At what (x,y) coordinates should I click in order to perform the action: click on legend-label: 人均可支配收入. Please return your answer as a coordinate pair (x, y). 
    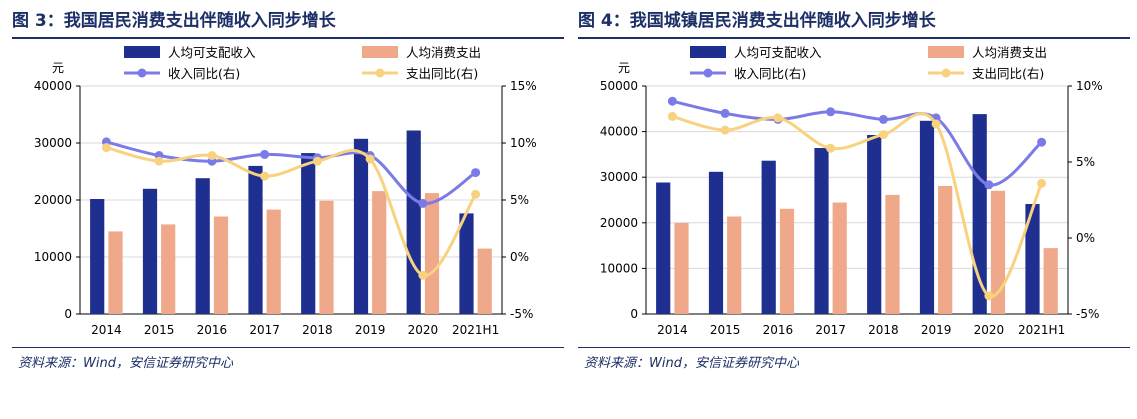
    Looking at the image, I should click on (212, 52).